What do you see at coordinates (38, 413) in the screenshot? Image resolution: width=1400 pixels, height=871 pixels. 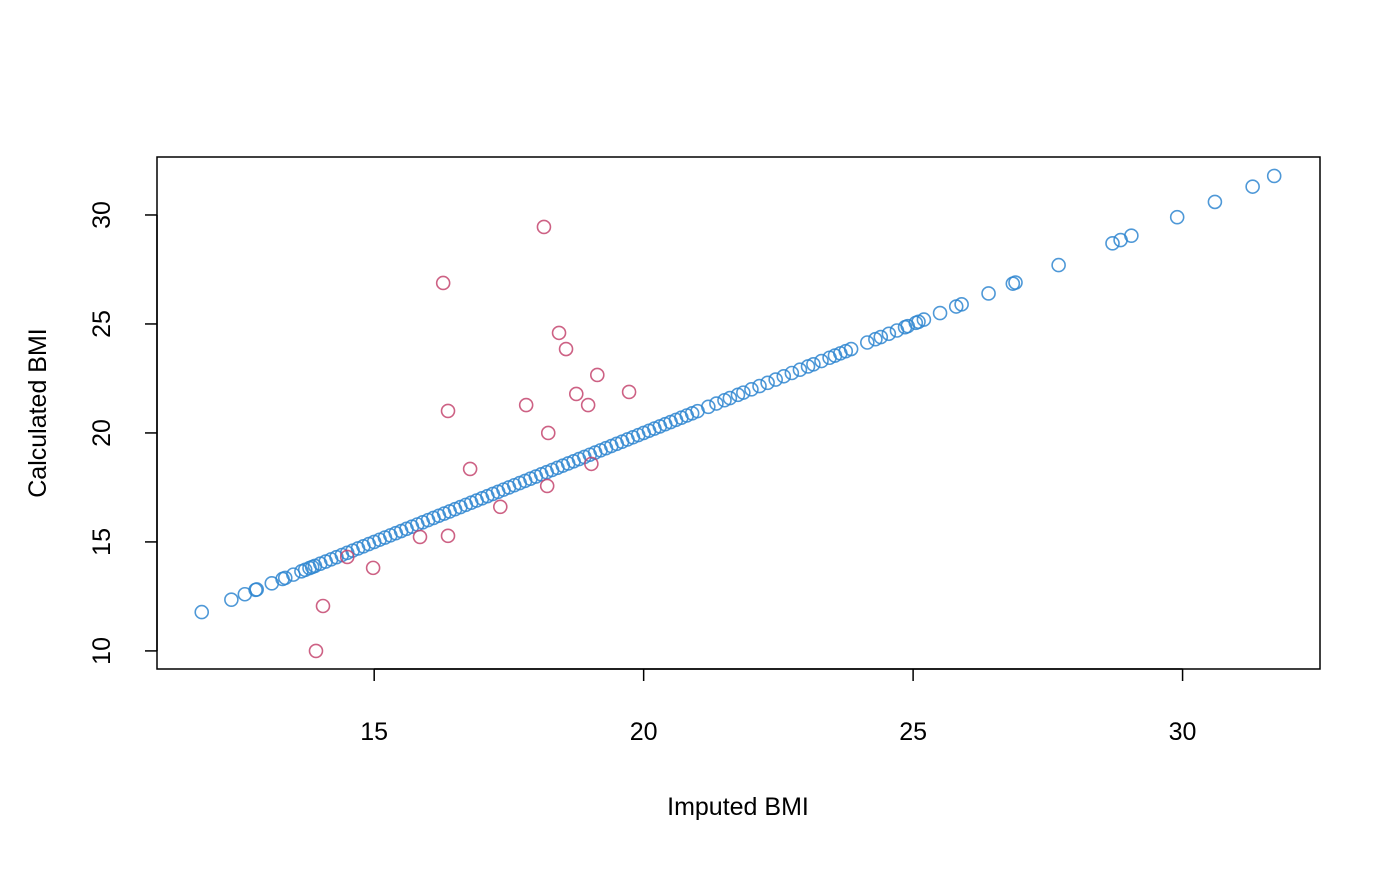 I see `y-axis-title: Calculated BMI` at bounding box center [38, 413].